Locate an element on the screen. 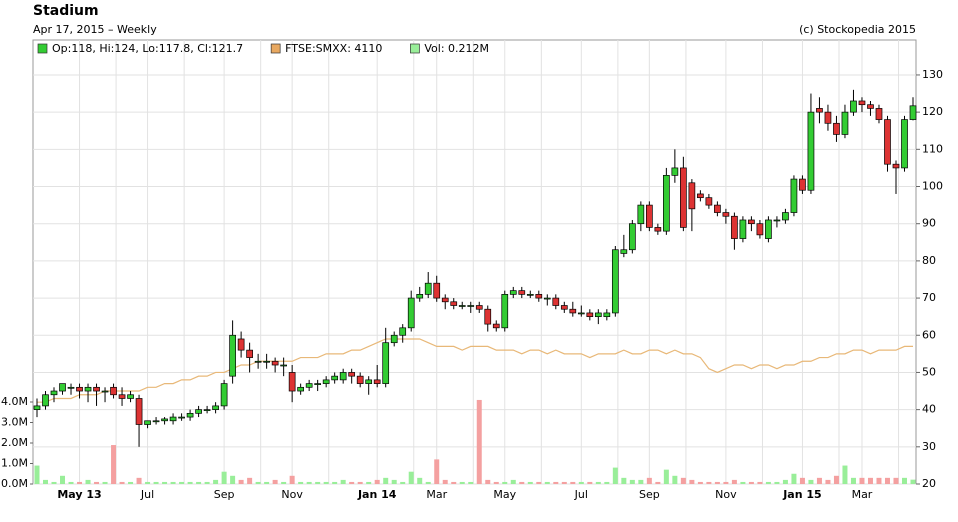  y-tick-label: 100 is located at coordinates (932, 186).